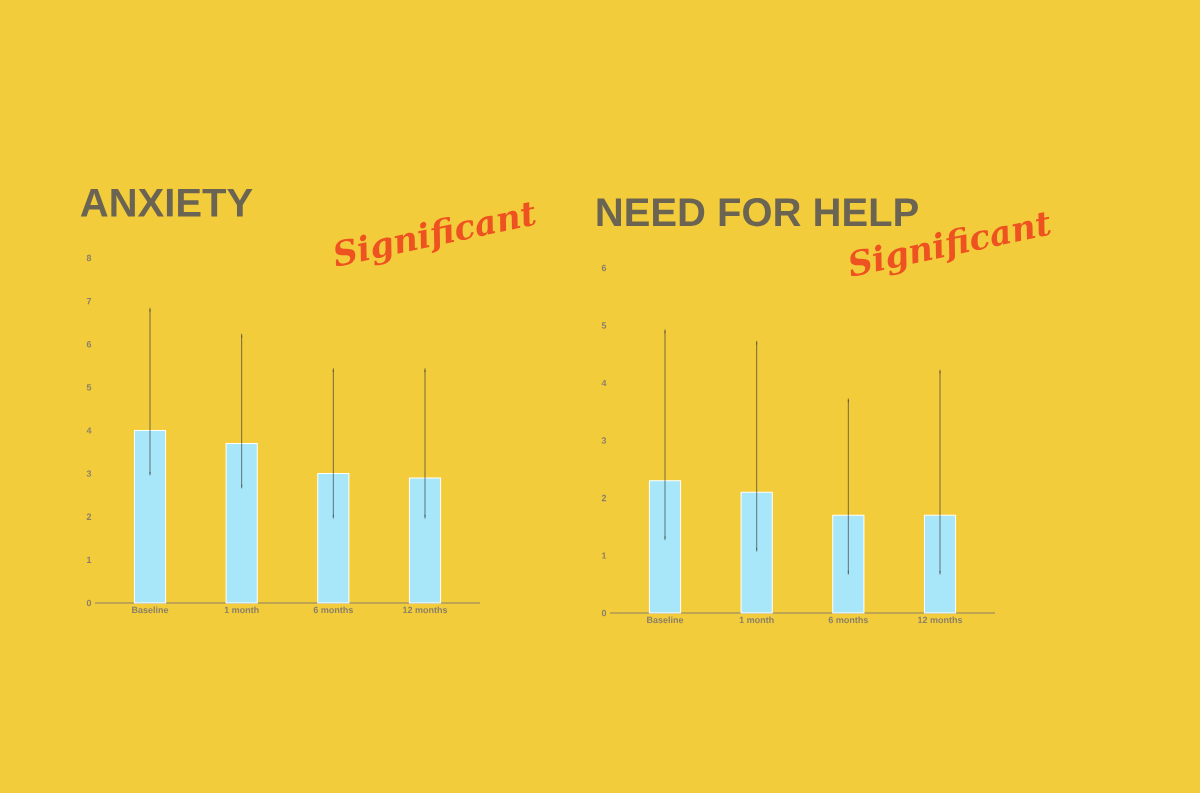  Describe the element at coordinates (166, 202) in the screenshot. I see `chart-title: ANXIETY` at that location.